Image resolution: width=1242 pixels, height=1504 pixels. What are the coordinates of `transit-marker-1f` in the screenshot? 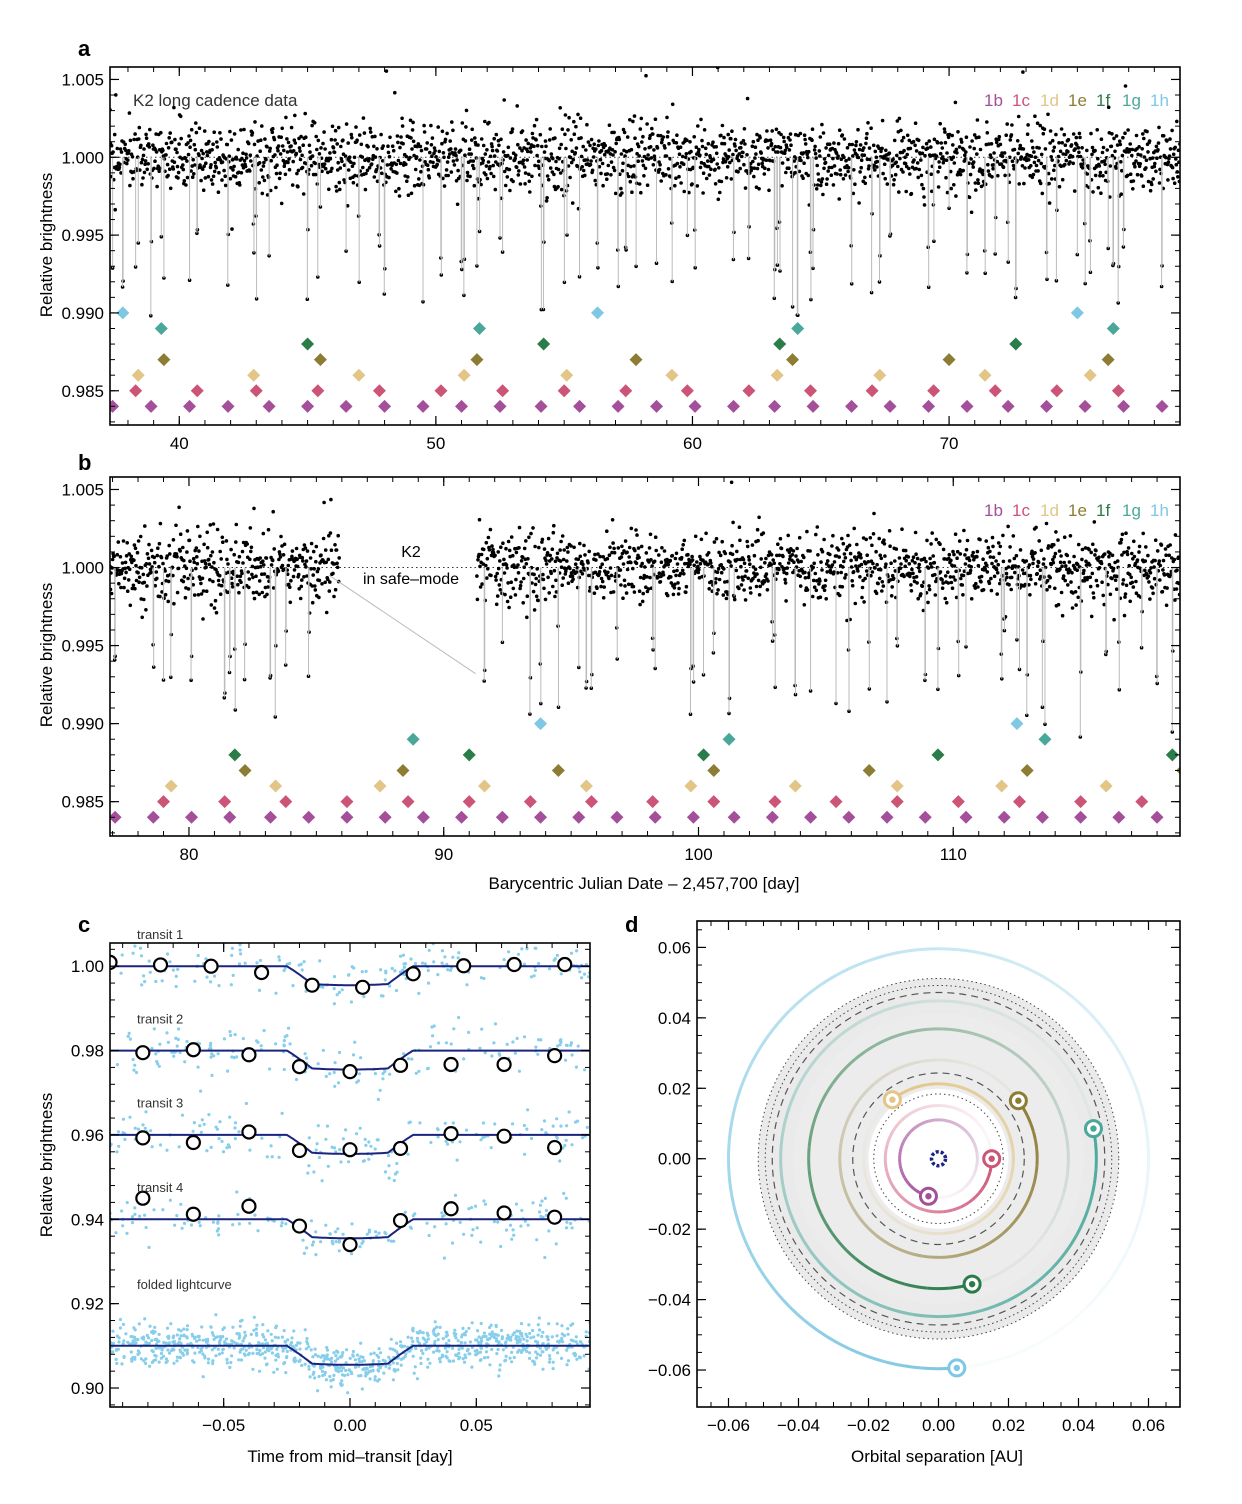 It's located at (469, 755).